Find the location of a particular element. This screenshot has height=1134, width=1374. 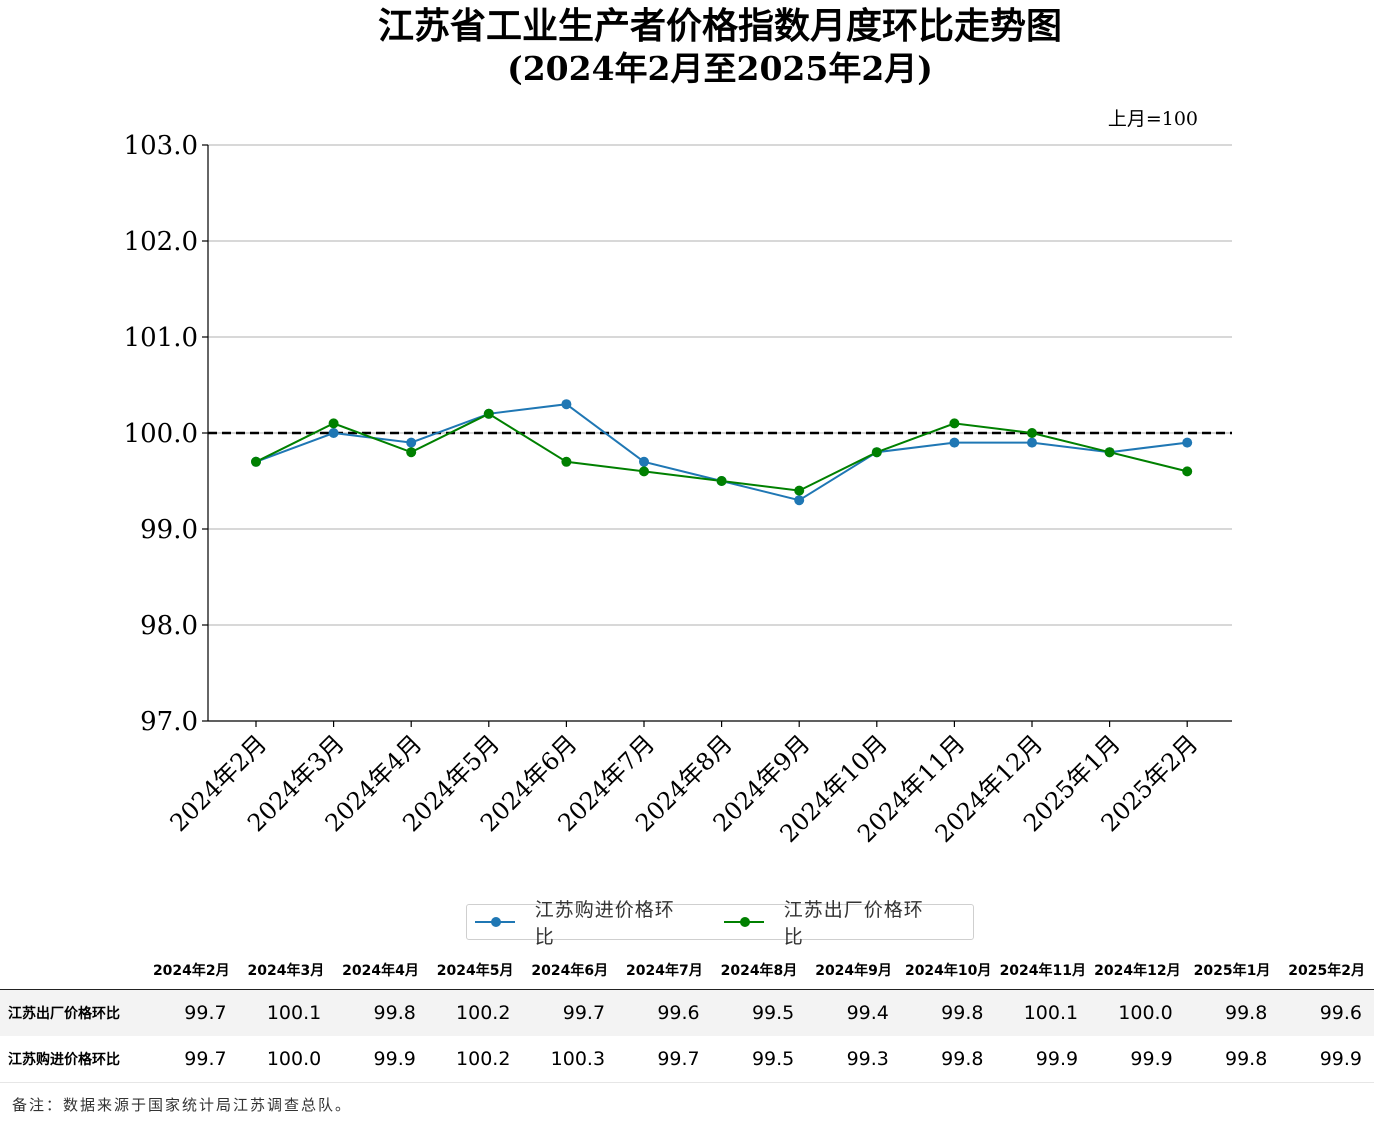

legend-label-ex-factory: 江苏出厂价格环比 is located at coordinates (853, 923).